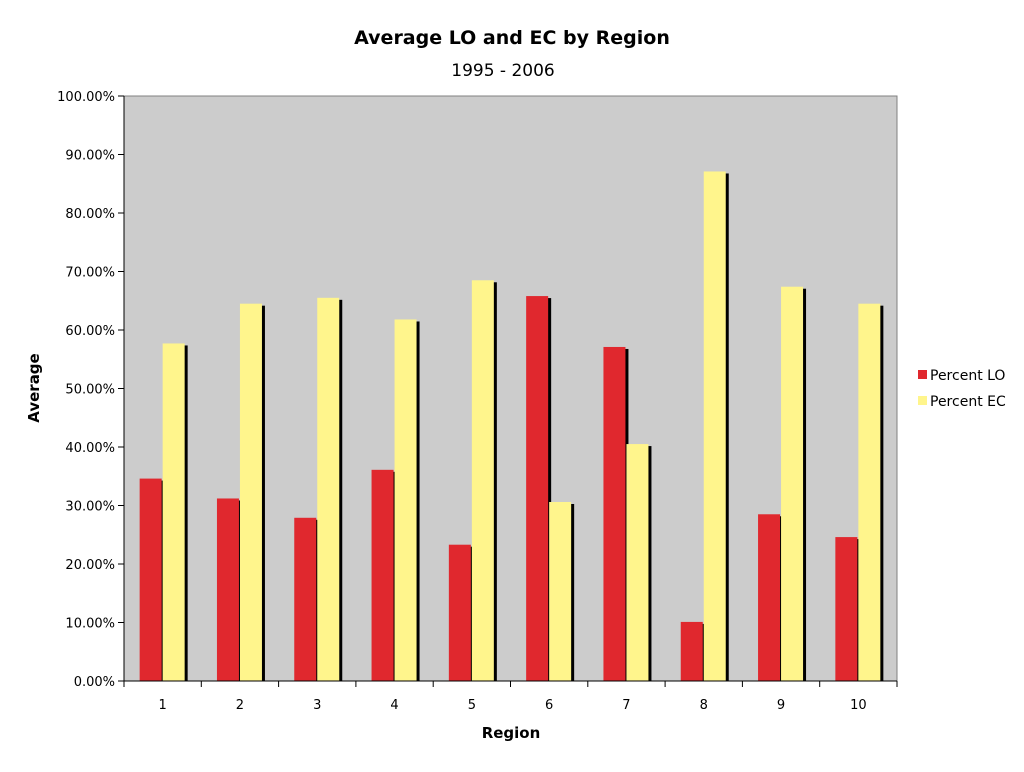 The height and width of the screenshot is (772, 1024). Describe the element at coordinates (317, 705) in the screenshot. I see `x-tick-label: 3` at that location.